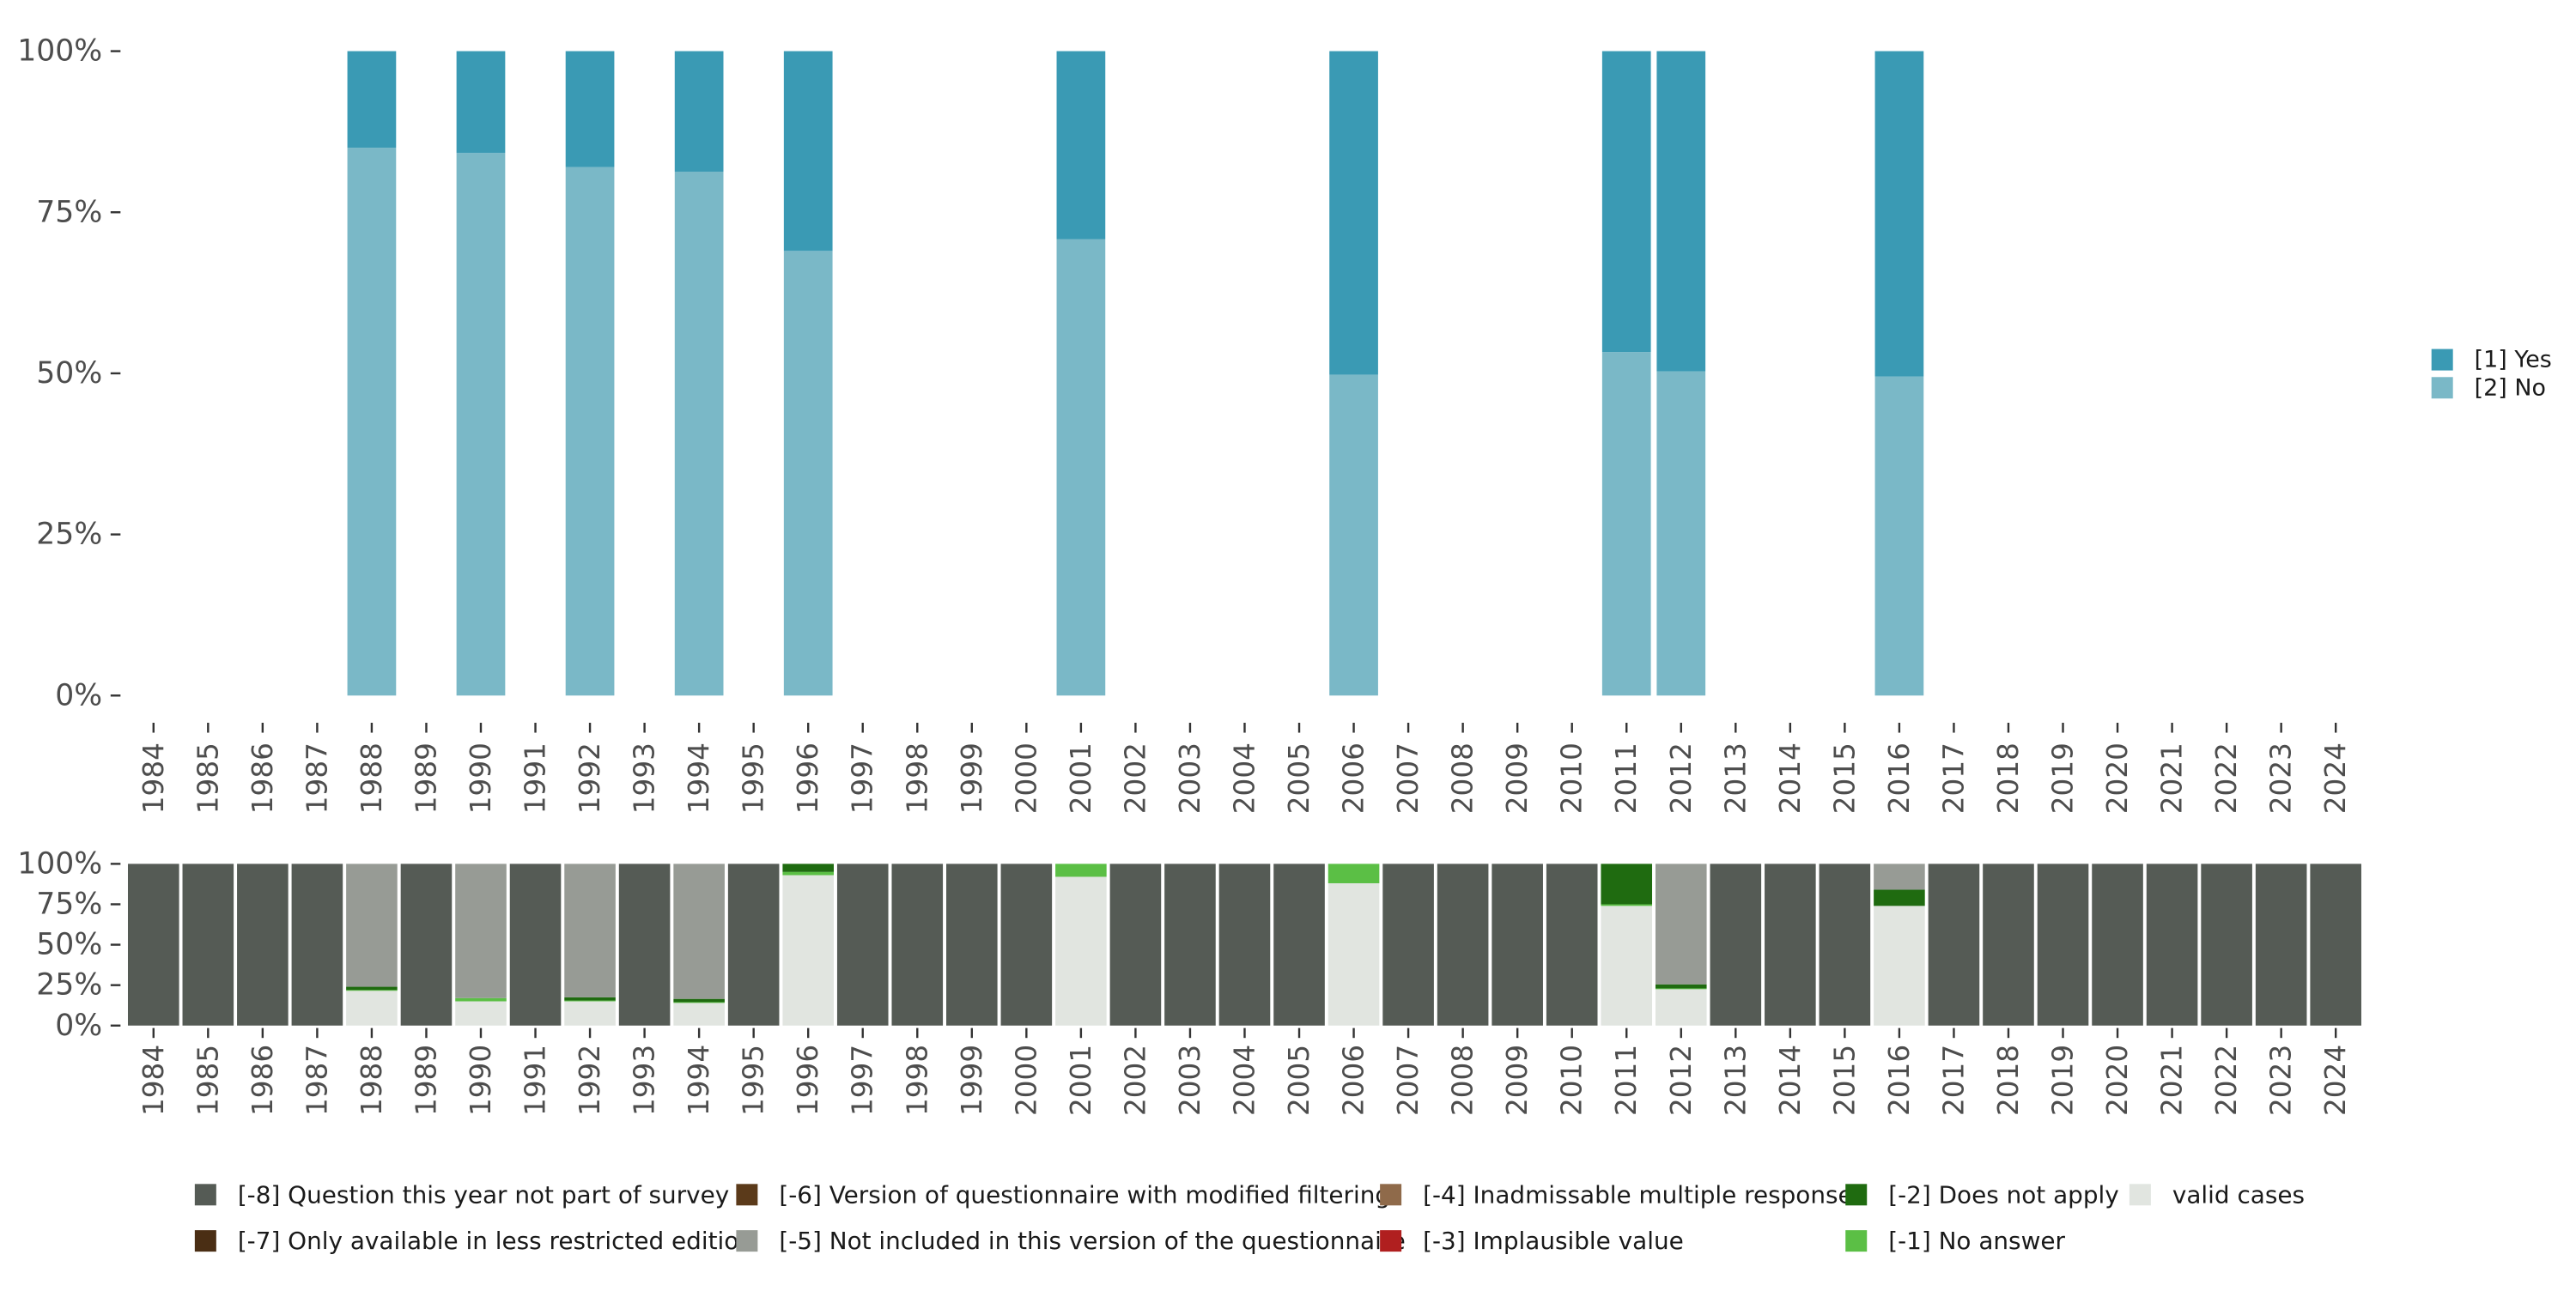 This screenshot has height=1291, width=2576. Describe the element at coordinates (2172, 778) in the screenshot. I see `top-x-tick-label: 2021` at that location.